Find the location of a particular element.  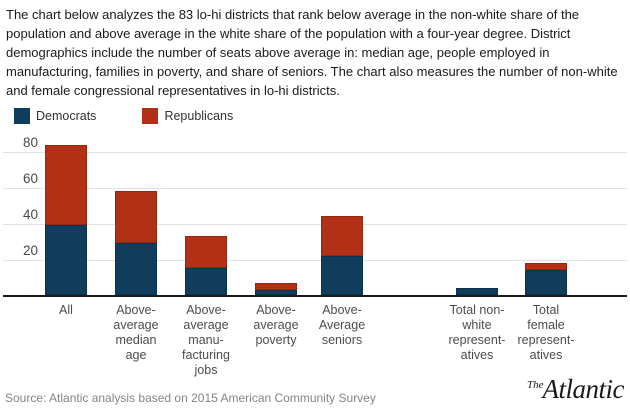

x-axis-line is located at coordinates (315, 296).